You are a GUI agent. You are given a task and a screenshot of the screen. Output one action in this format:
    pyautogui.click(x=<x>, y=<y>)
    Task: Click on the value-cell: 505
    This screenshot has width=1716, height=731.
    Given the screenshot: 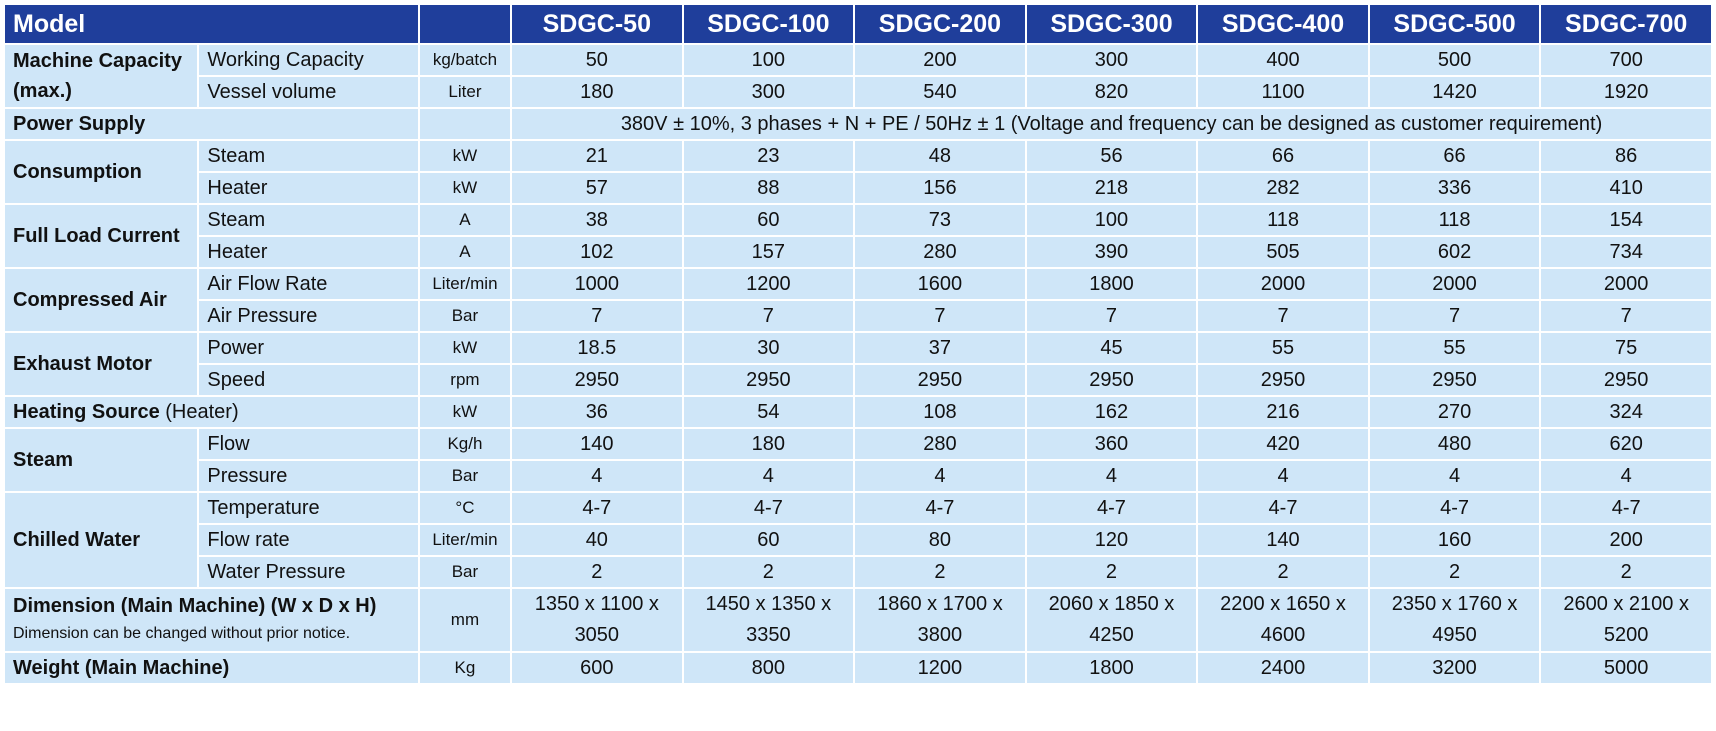 What is the action you would take?
    pyautogui.click(x=1283, y=252)
    